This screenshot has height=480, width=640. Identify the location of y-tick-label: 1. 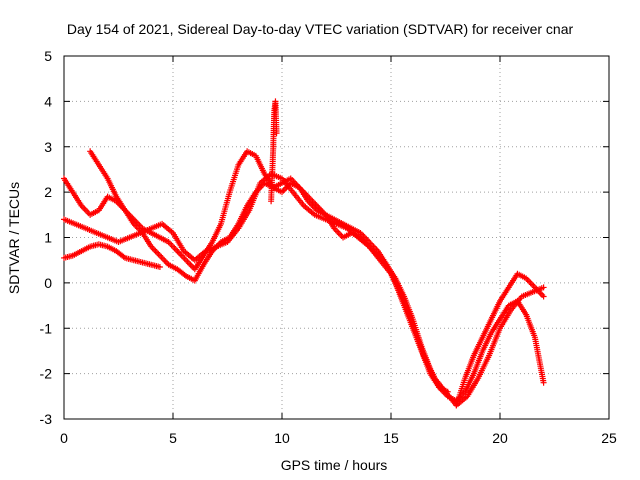
(48, 238).